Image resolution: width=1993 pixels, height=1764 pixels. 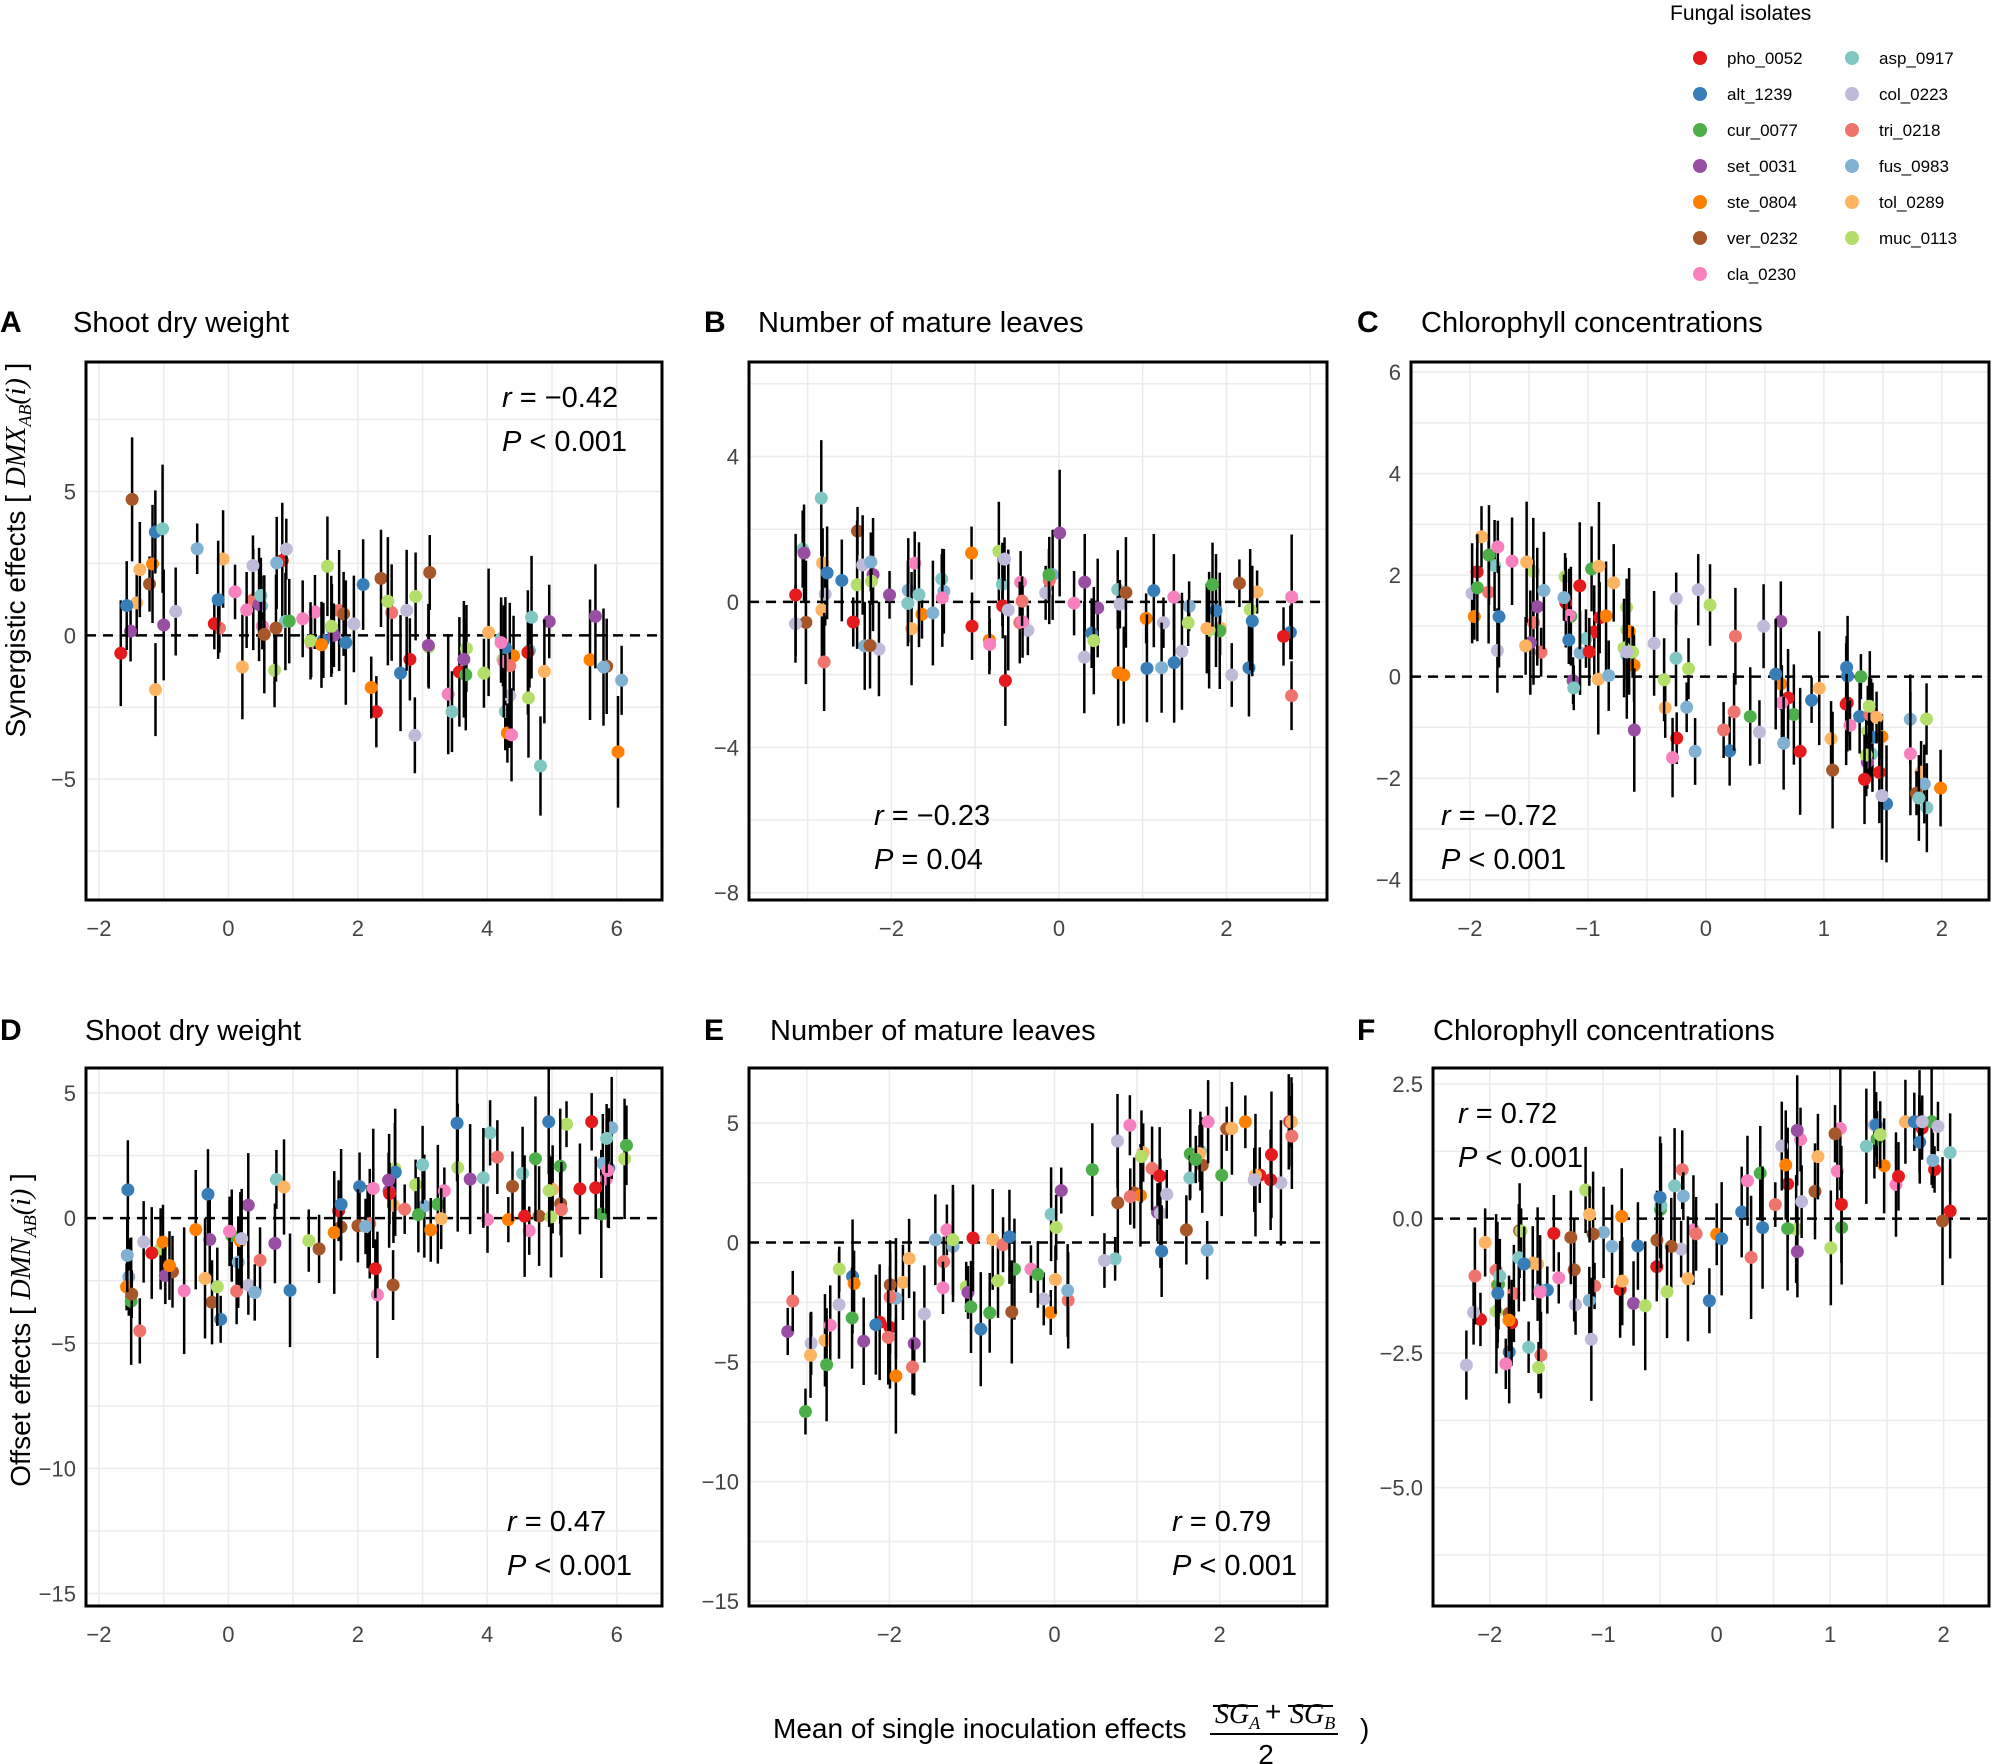 What do you see at coordinates (928, 860) in the screenshot?
I see `p-value: P = 0.04` at bounding box center [928, 860].